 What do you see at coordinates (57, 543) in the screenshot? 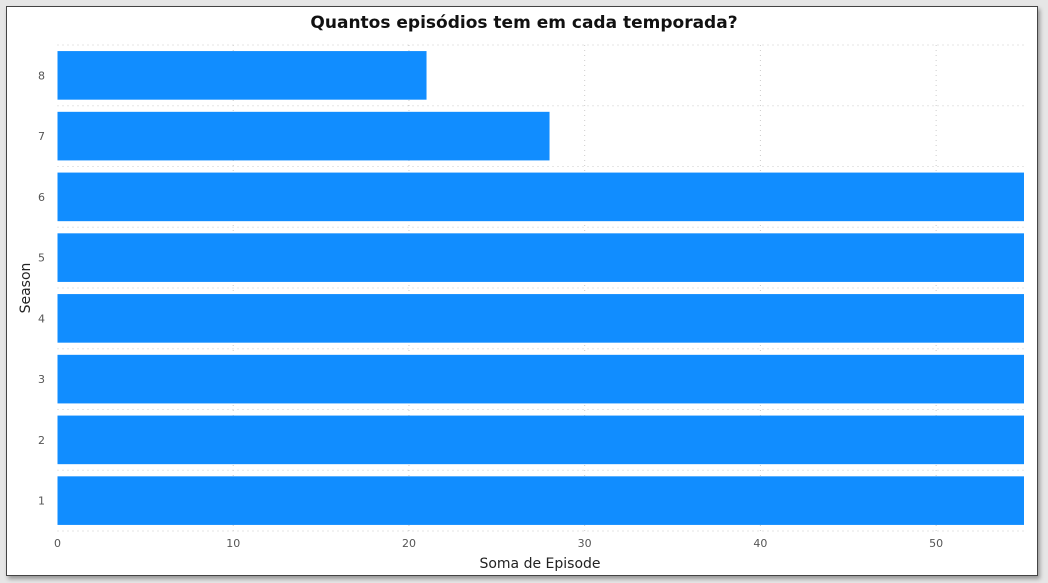
I see `x-tick-label: 0` at bounding box center [57, 543].